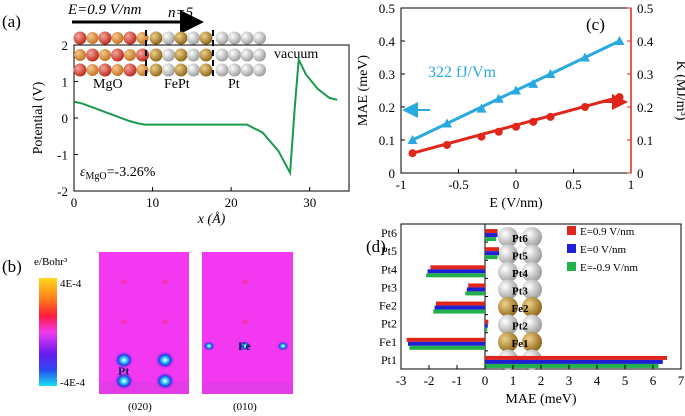  Describe the element at coordinates (625, 380) in the screenshot. I see `x-tick-label: 5` at that location.